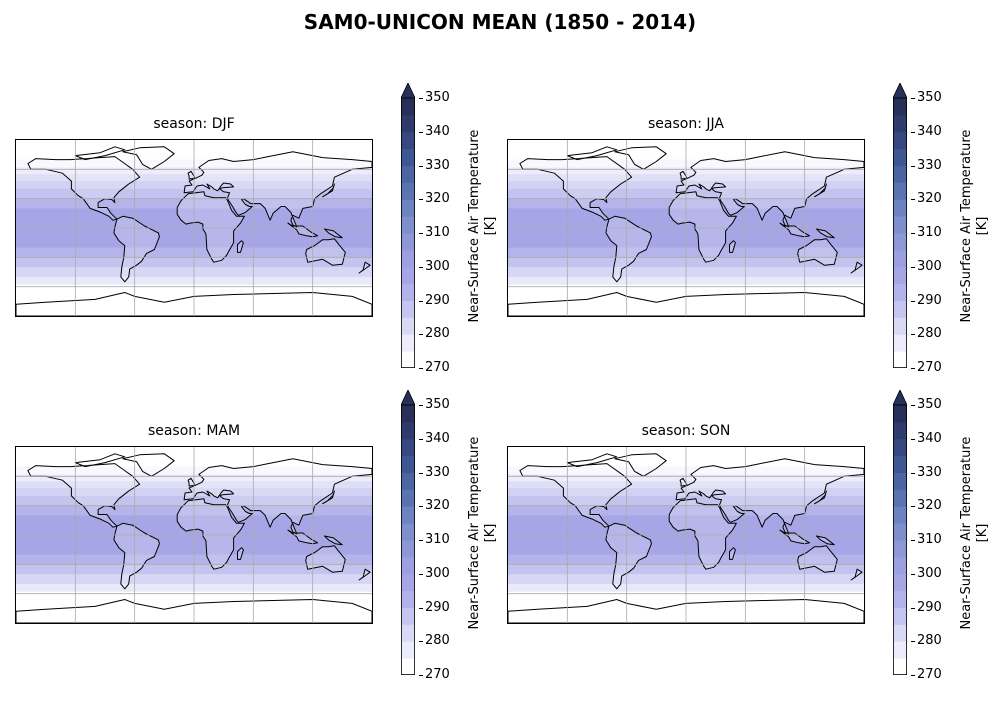 This screenshot has height=724, width=1000. Describe the element at coordinates (974, 225) in the screenshot. I see `colorbar-label: Near-Surface Air Temperature [K]` at that location.